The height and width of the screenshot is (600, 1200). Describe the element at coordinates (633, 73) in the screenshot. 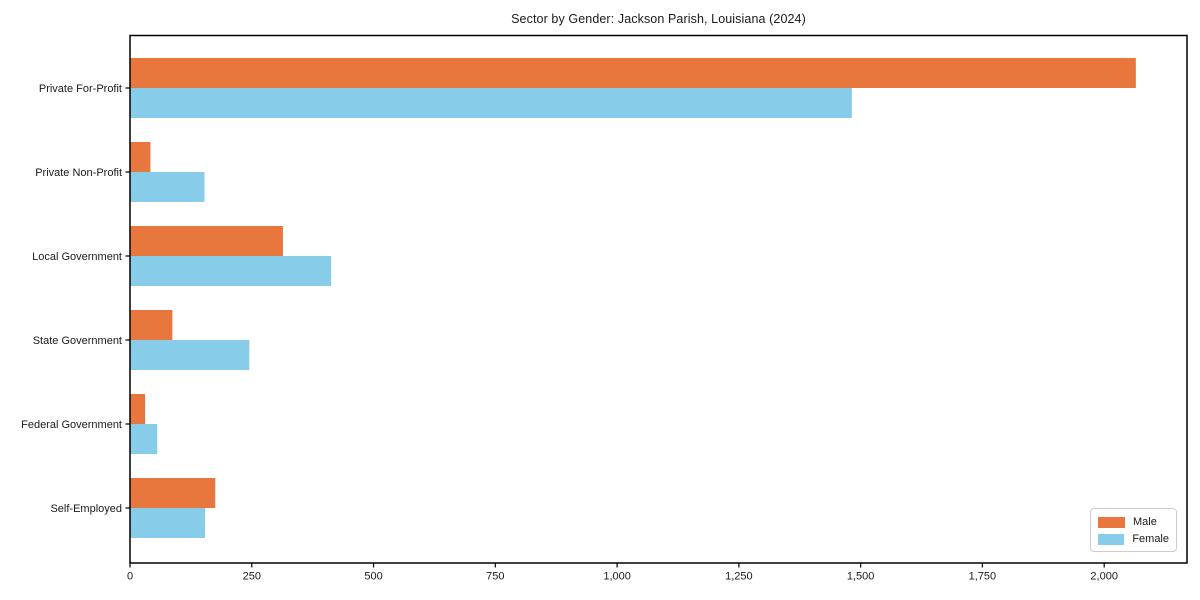

I see `bar-male-private-for-profit` at that location.